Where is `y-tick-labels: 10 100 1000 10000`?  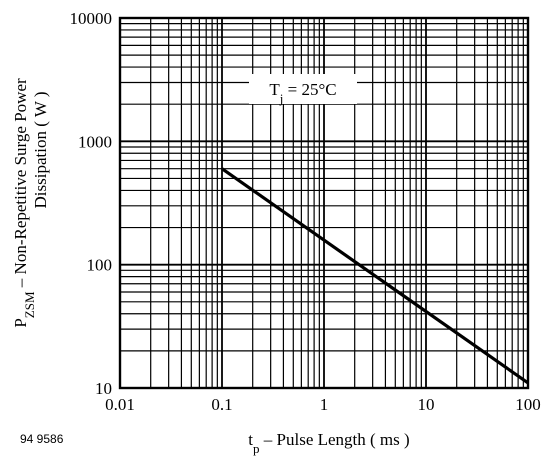
y-tick-labels: 10 100 1000 10000 is located at coordinates (91, 203).